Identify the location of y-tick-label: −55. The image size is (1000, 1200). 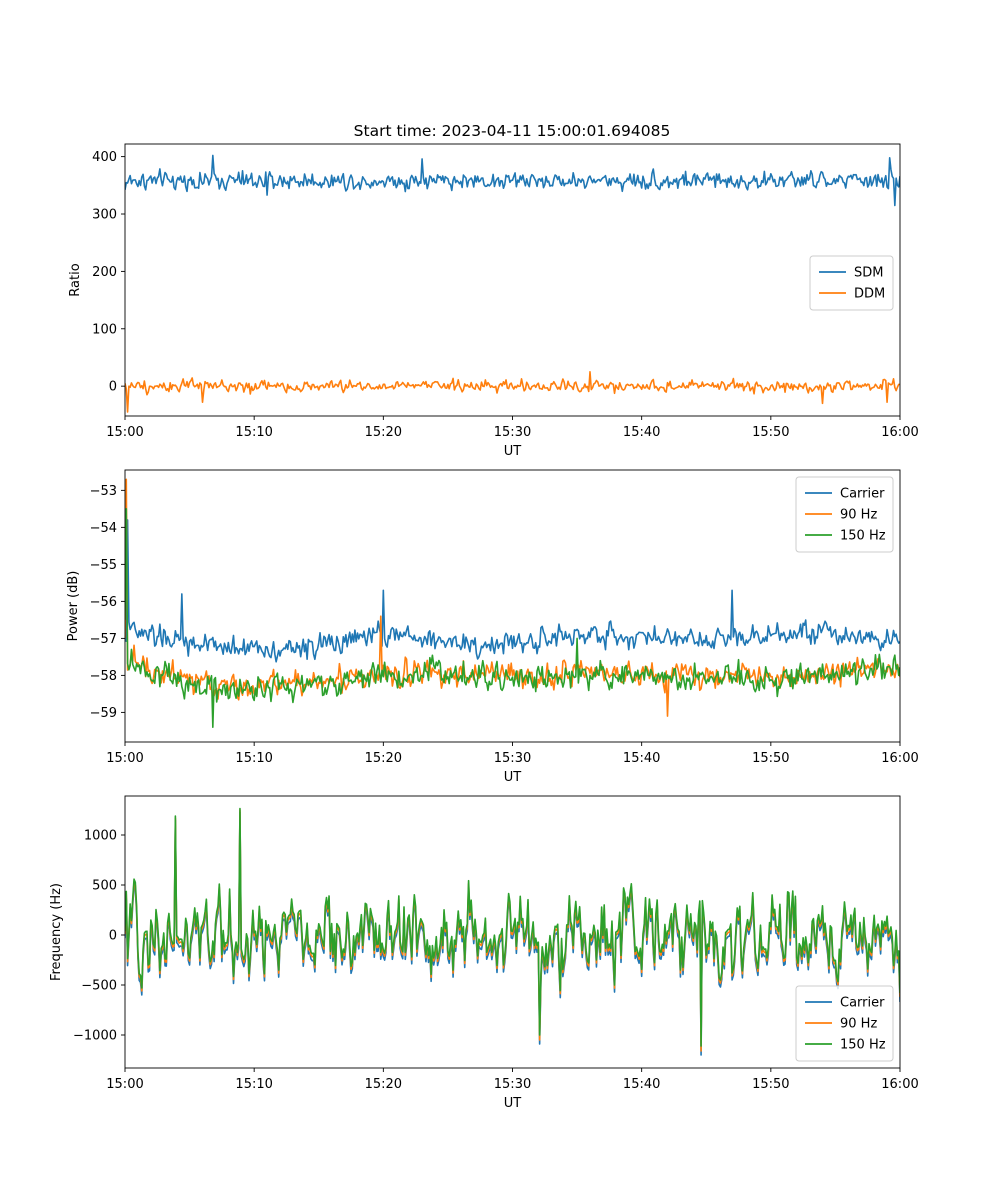
(103, 565).